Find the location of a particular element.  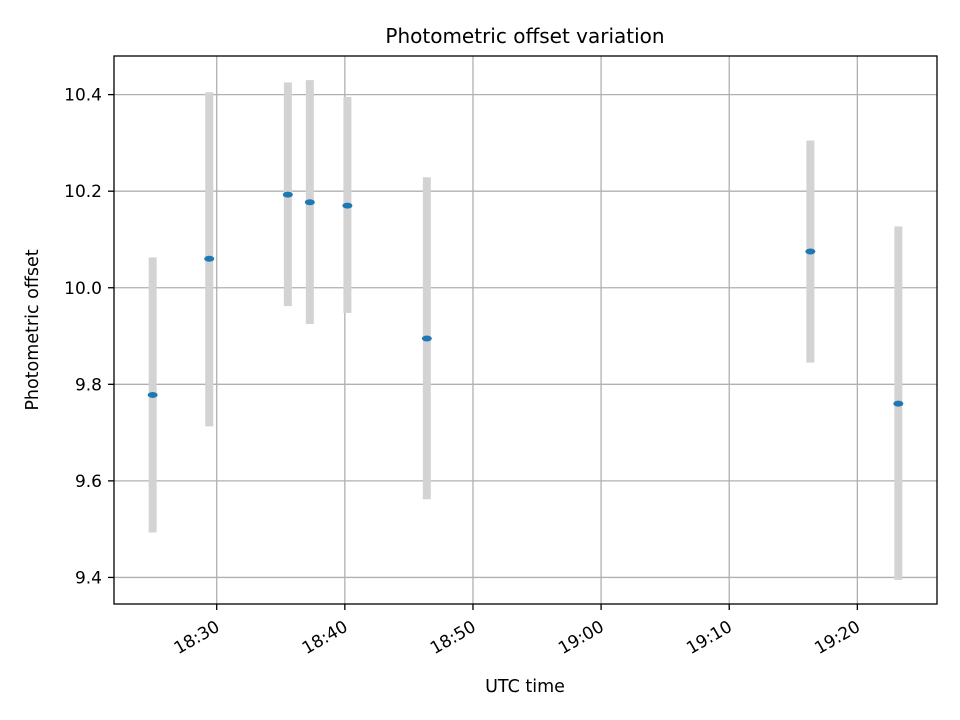

y-tick-label: 9.6 is located at coordinates (88, 482).